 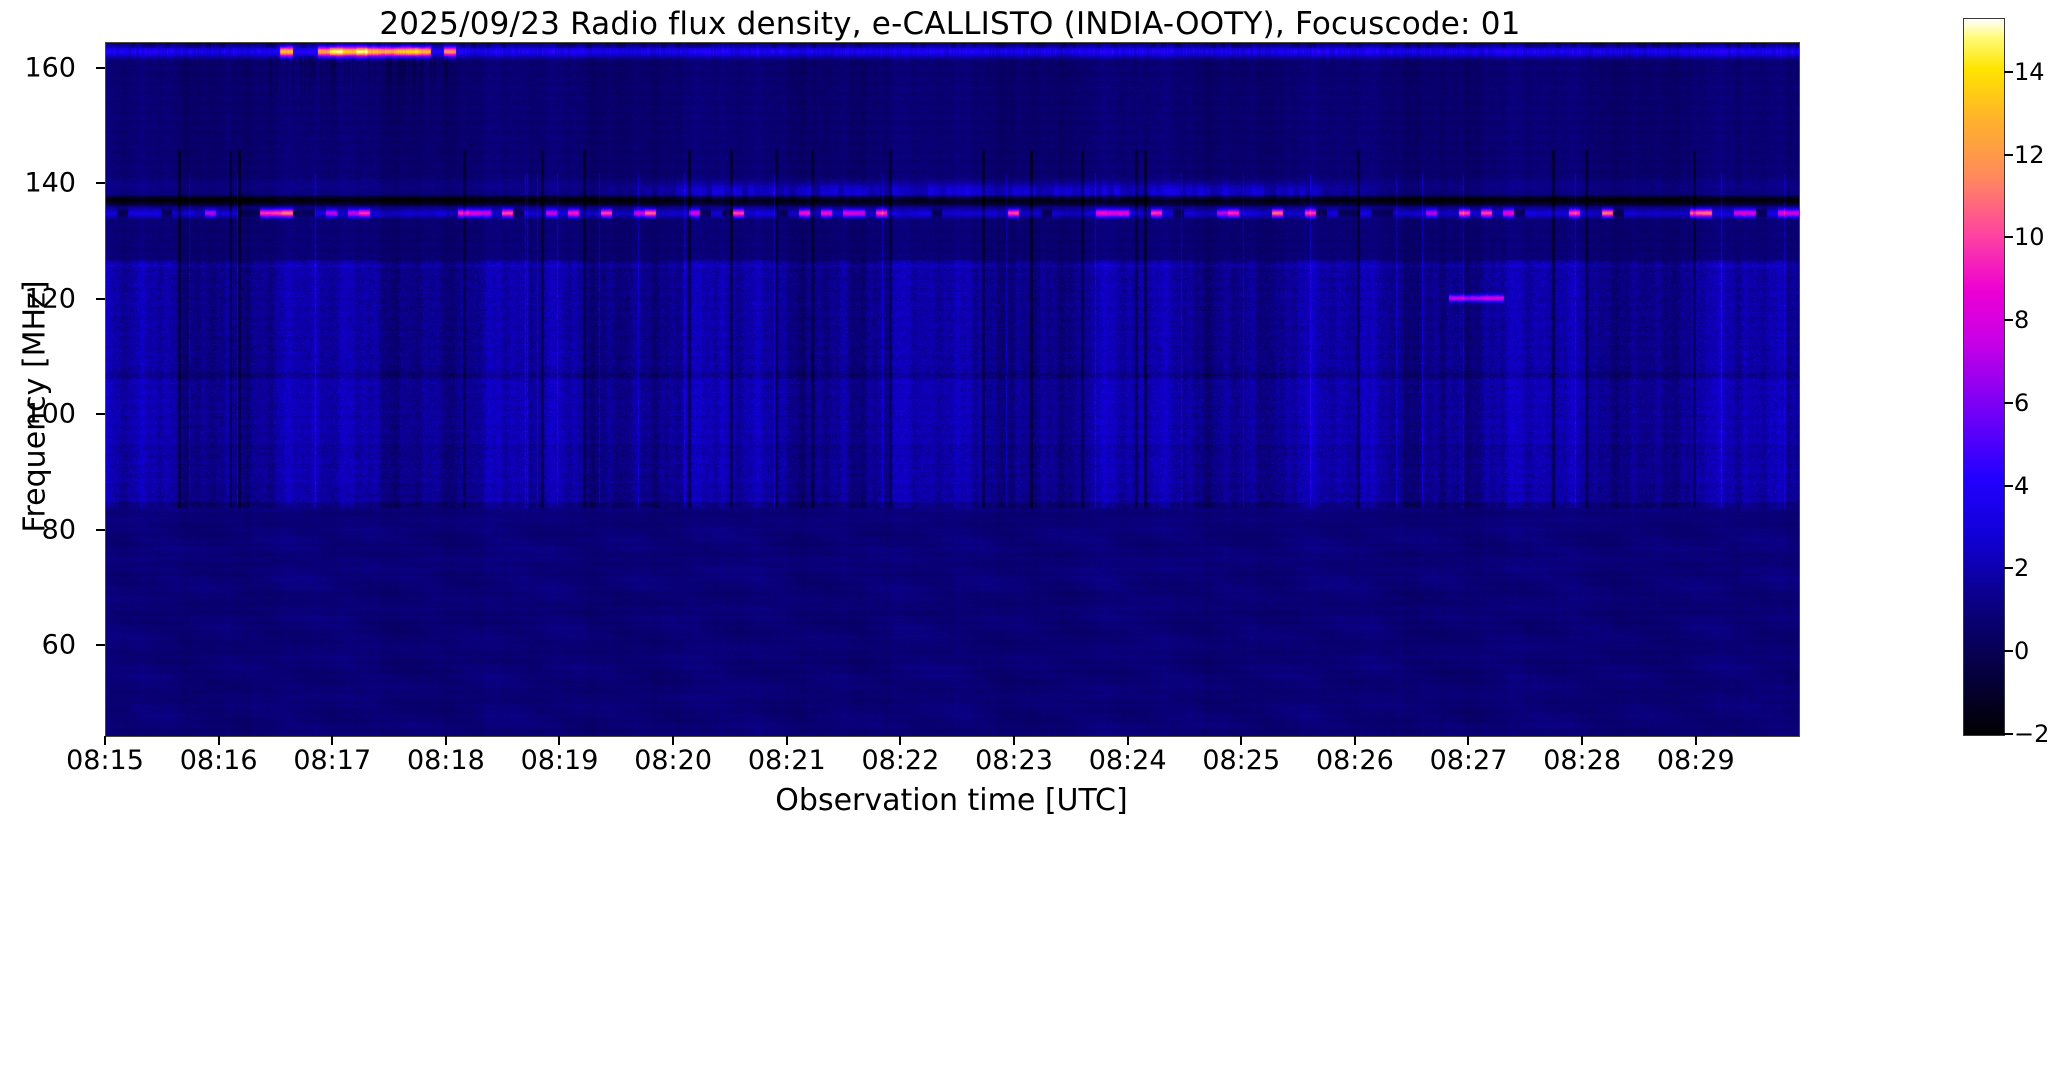 I want to click on y-tick-label: 80, so click(x=58, y=530).